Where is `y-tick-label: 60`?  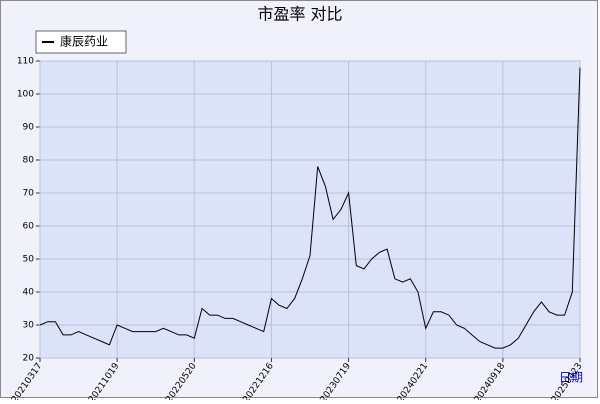 y-tick-label: 60 is located at coordinates (29, 227).